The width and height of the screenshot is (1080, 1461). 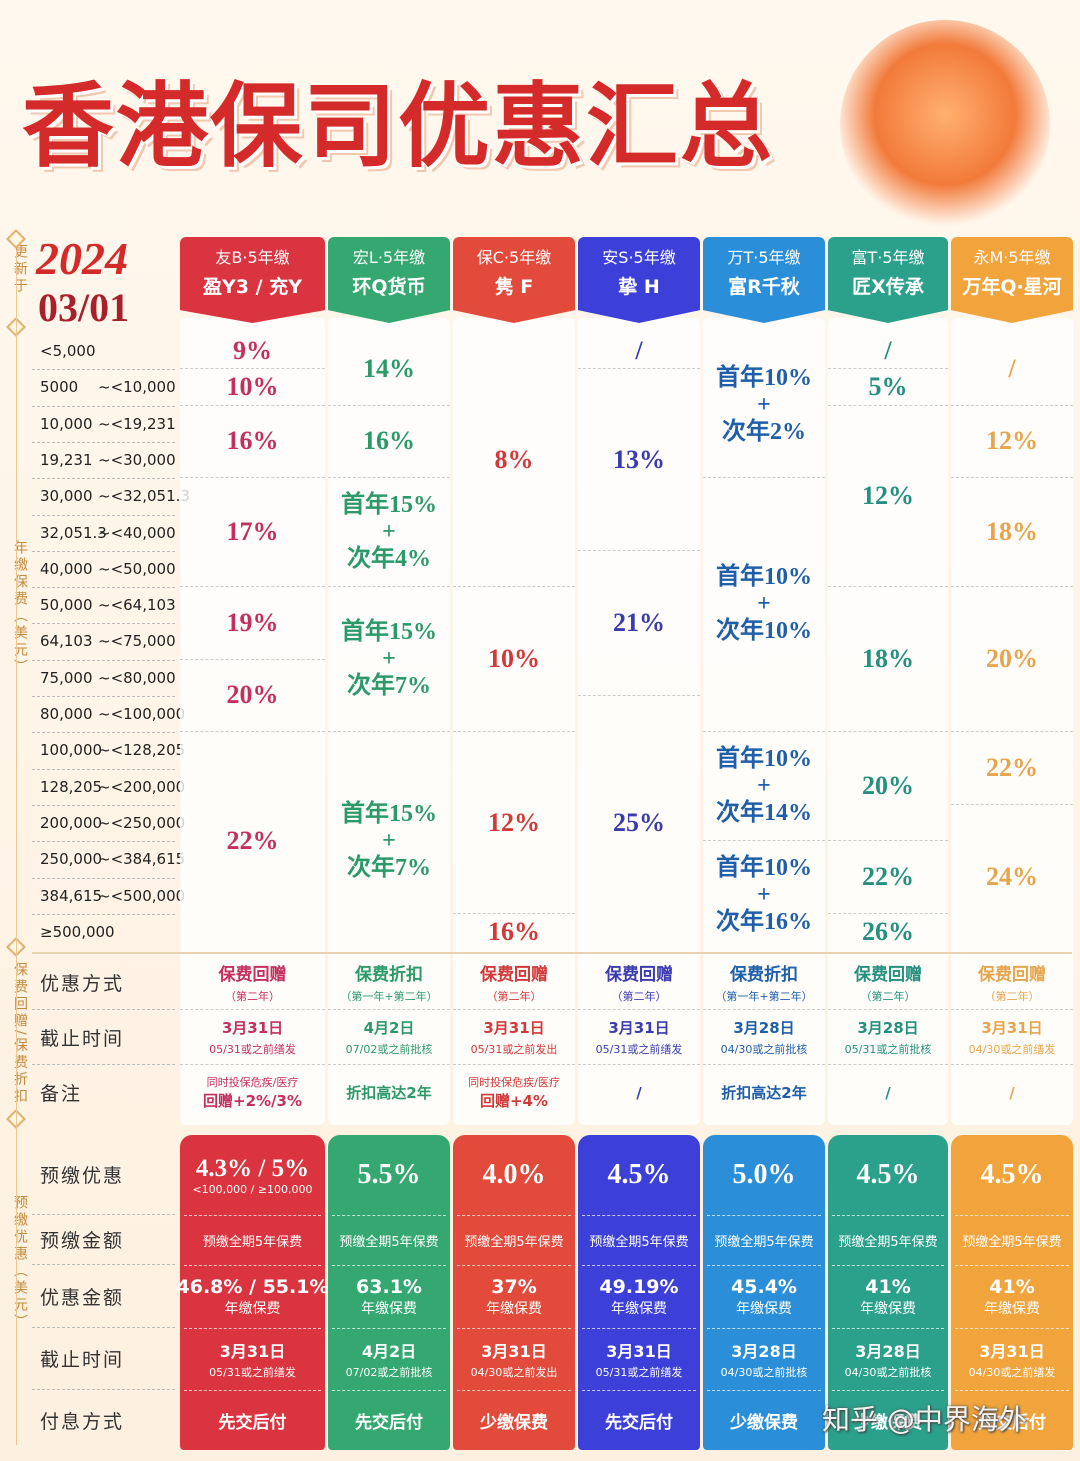 What do you see at coordinates (888, 1037) in the screenshot?
I see `deadline-cell: 3月28日 05/31或之前批核` at bounding box center [888, 1037].